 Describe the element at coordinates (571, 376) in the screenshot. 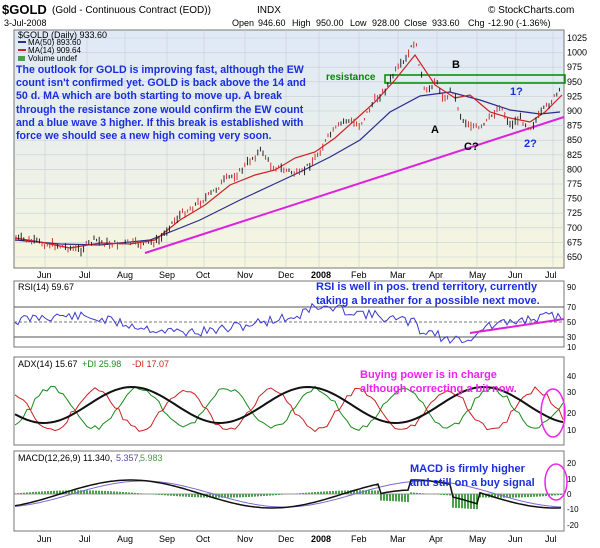

I see `adx-tick: 40` at that location.